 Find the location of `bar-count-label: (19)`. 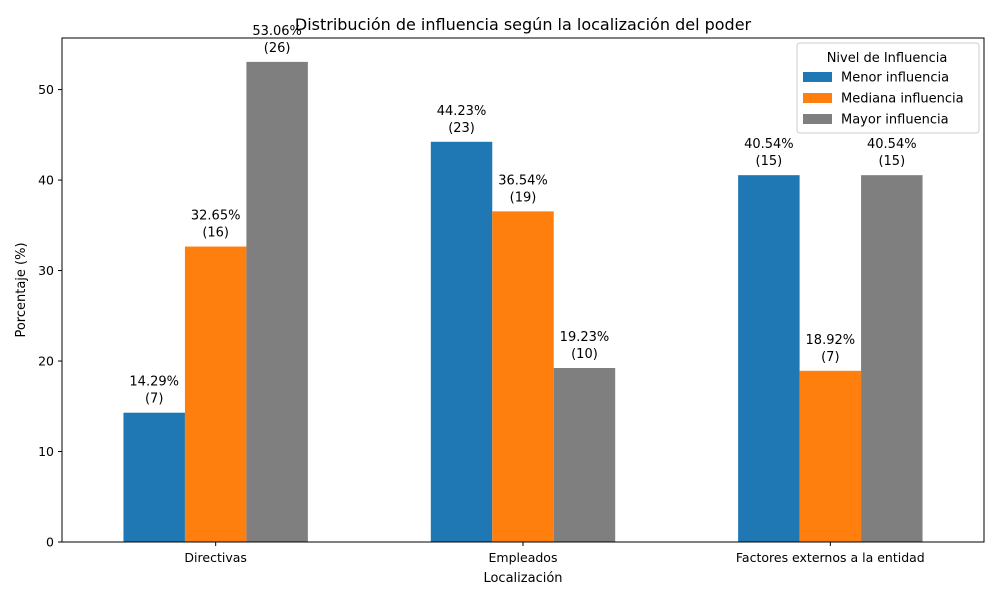

bar-count-label: (19) is located at coordinates (523, 197).